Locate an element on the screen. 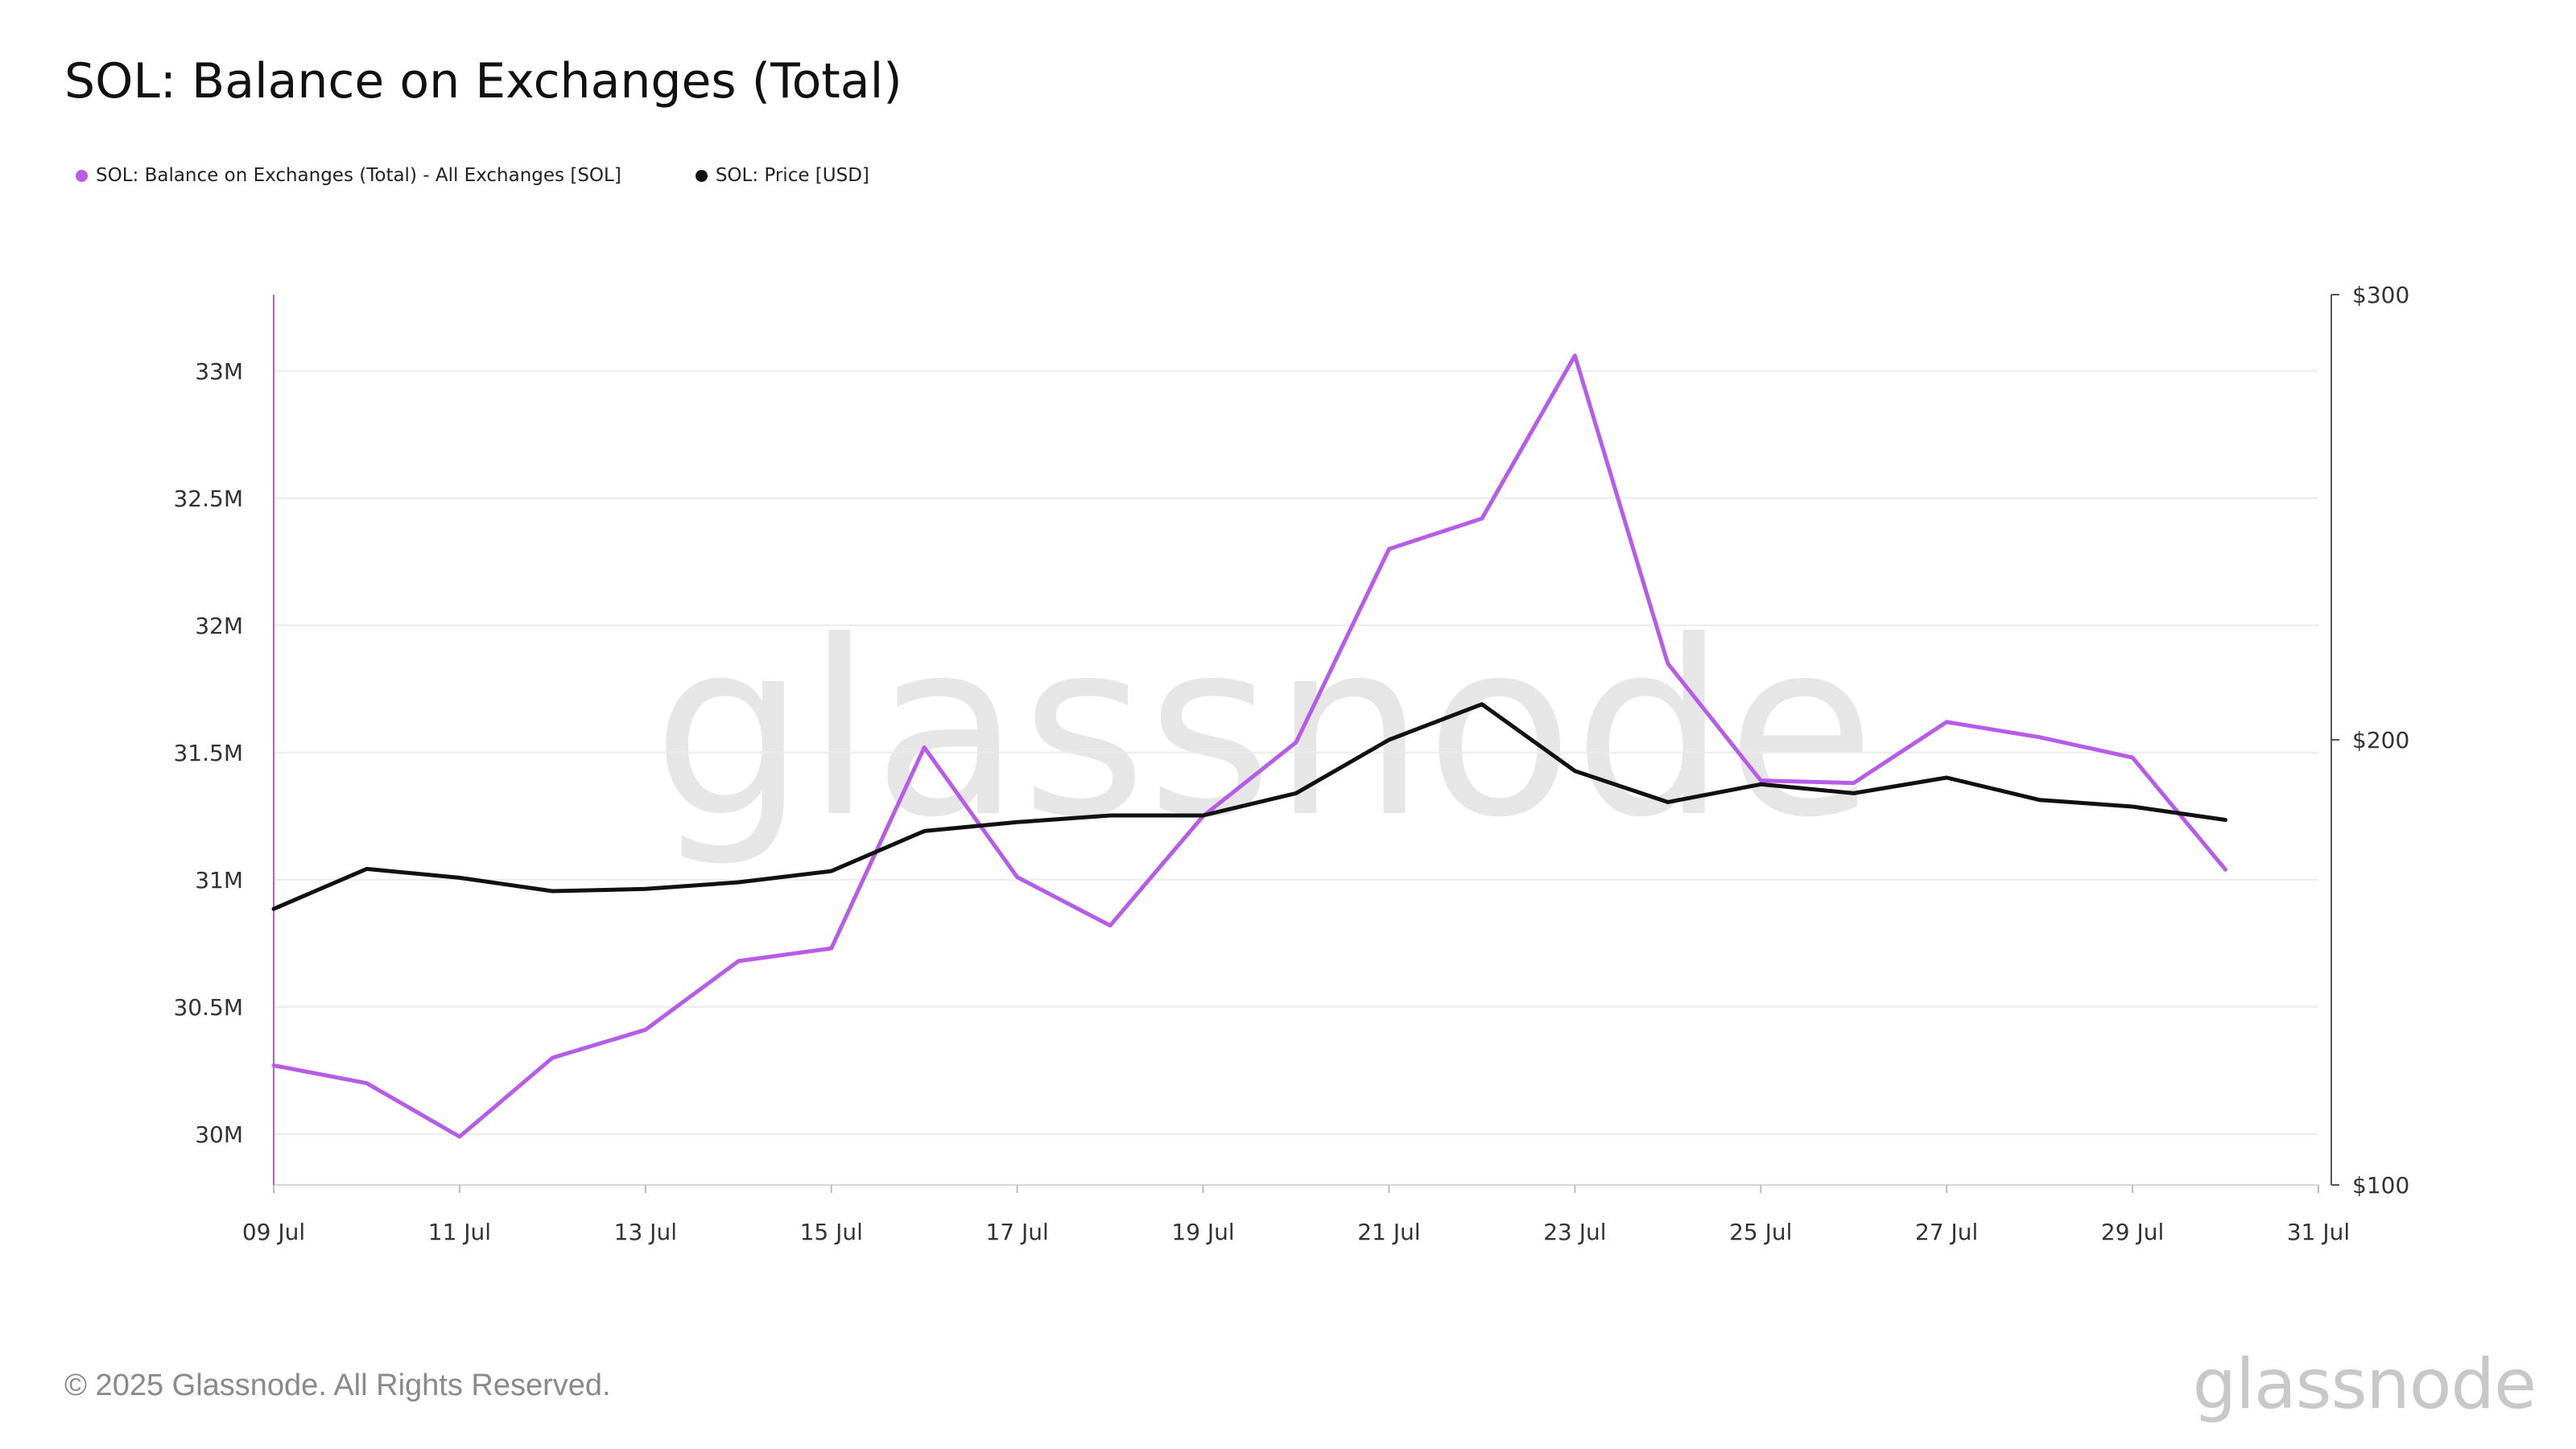 The image size is (2576, 1449). chart-title: SOL: Balance on Exchanges (Total) is located at coordinates (483, 81).